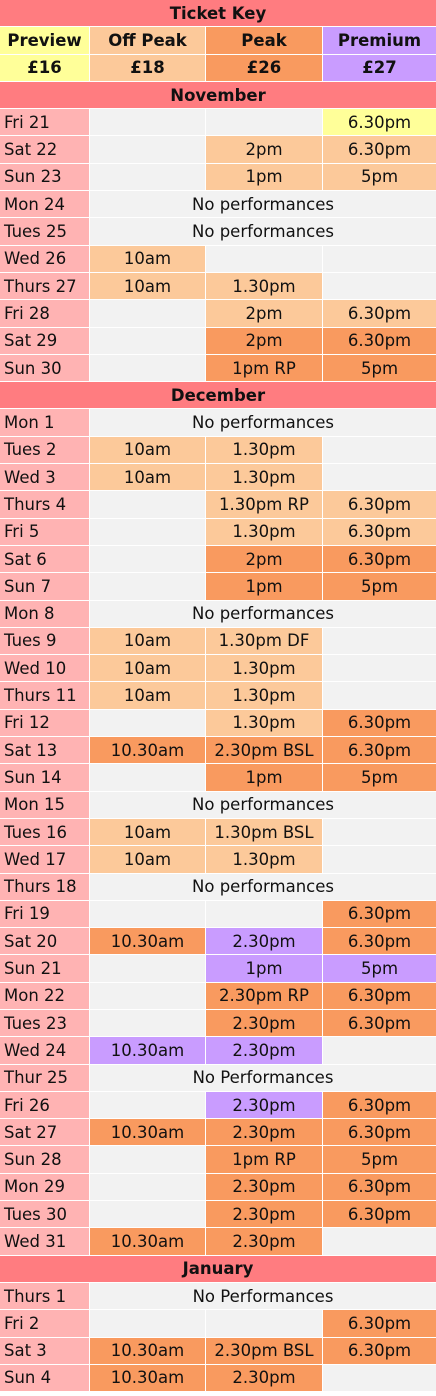  Describe the element at coordinates (218, 1268) in the screenshot. I see `month-header: January` at that location.